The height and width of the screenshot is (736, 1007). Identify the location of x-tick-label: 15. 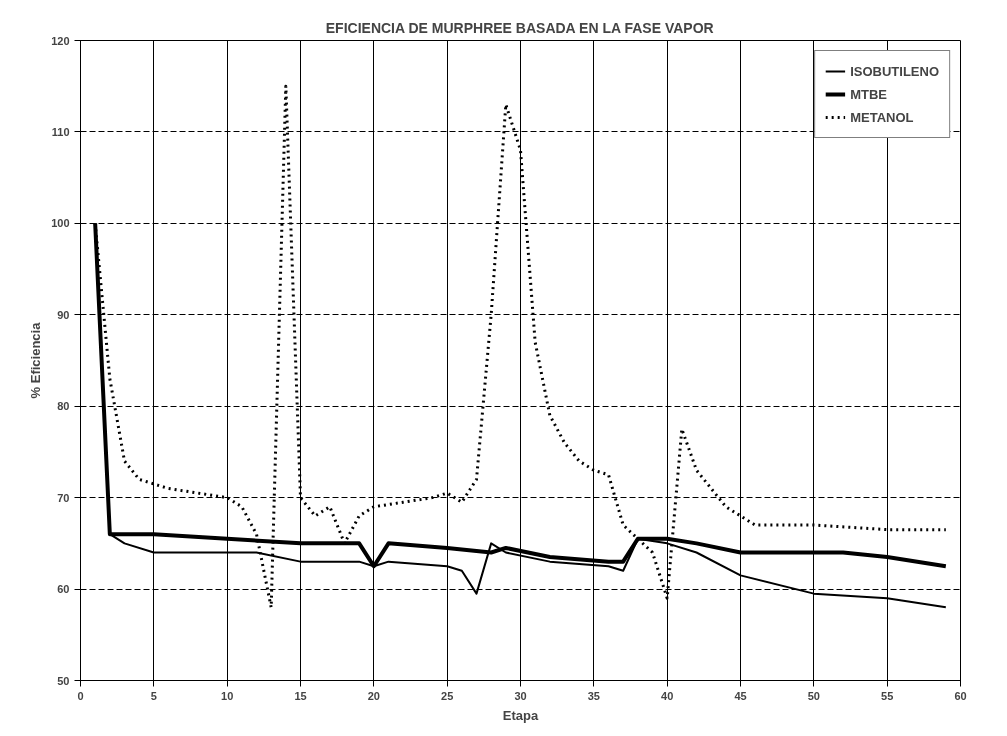
(300, 695).